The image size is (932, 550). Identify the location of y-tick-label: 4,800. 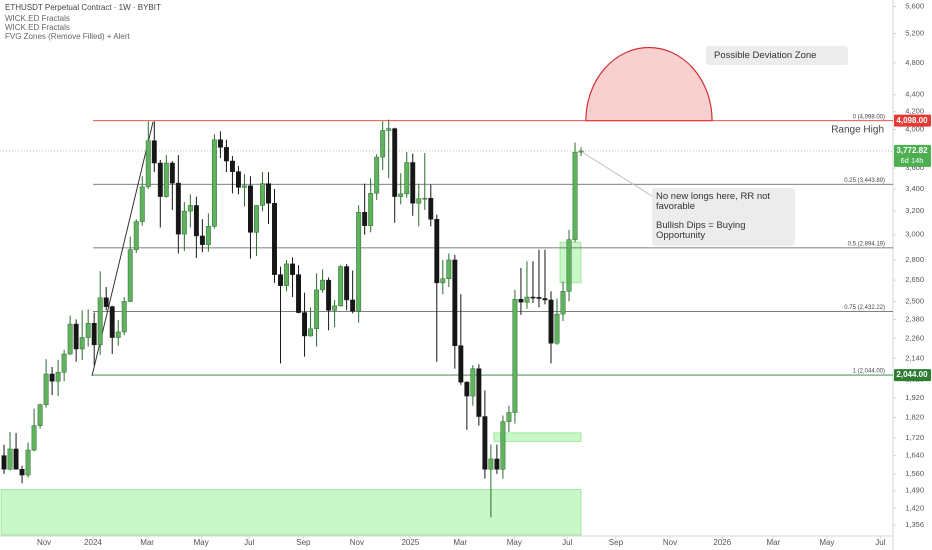
(914, 62).